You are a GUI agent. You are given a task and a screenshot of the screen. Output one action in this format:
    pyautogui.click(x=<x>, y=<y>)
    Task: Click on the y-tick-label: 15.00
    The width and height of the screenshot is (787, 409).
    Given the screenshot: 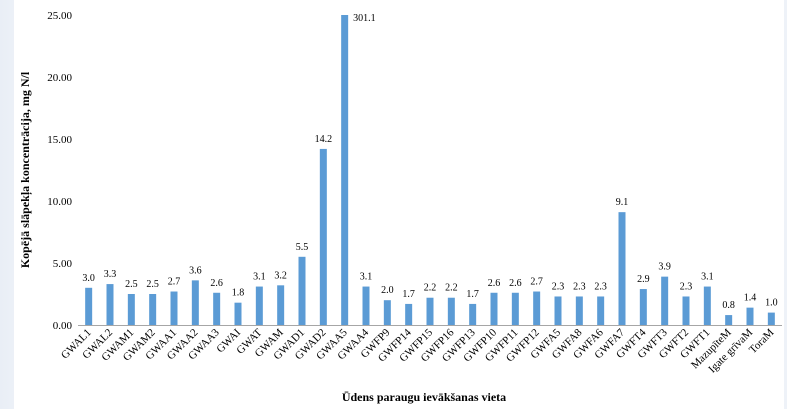 What is the action you would take?
    pyautogui.click(x=59, y=140)
    